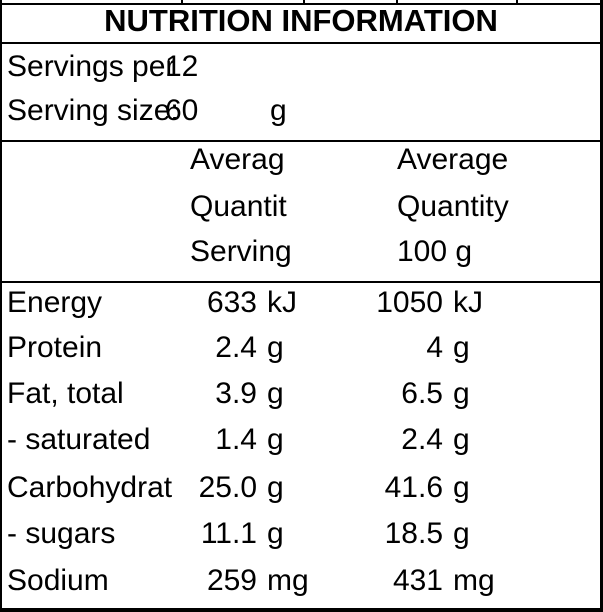  Describe the element at coordinates (58, 580) in the screenshot. I see `nutrient-label: Sodium` at that location.